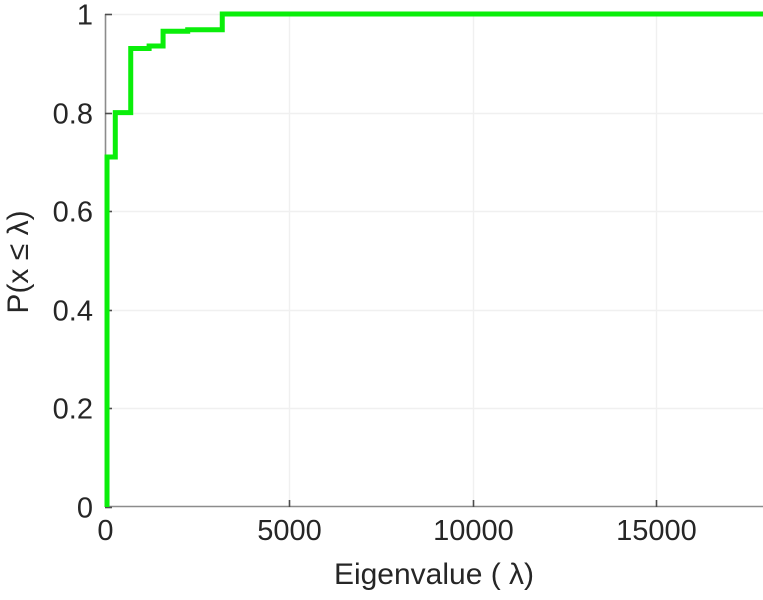 Image resolution: width=763 pixels, height=600 pixels. Describe the element at coordinates (73, 115) in the screenshot. I see `y-tick-label: 0.8` at that location.